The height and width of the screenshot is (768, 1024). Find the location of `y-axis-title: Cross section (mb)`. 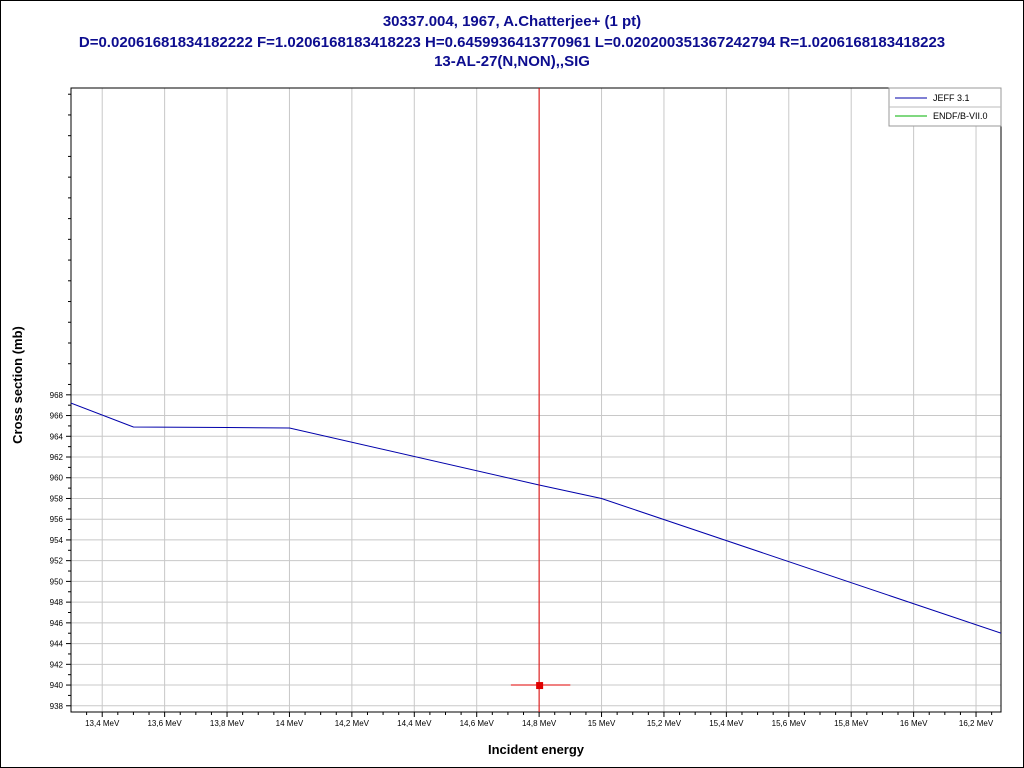

y-axis-title: Cross section (mb) is located at coordinates (17, 385).